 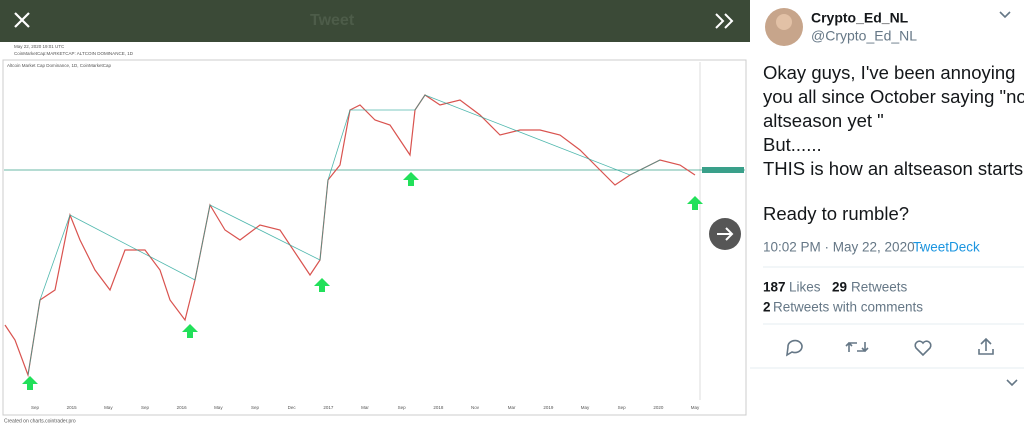 What do you see at coordinates (774, 287) in the screenshot?
I see `likes-count: 187` at bounding box center [774, 287].